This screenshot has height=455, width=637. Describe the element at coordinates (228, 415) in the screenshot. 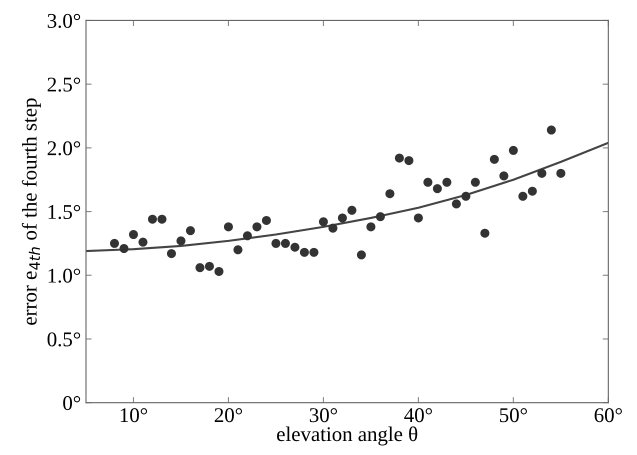

I see `x-tick-label: 20°` at that location.